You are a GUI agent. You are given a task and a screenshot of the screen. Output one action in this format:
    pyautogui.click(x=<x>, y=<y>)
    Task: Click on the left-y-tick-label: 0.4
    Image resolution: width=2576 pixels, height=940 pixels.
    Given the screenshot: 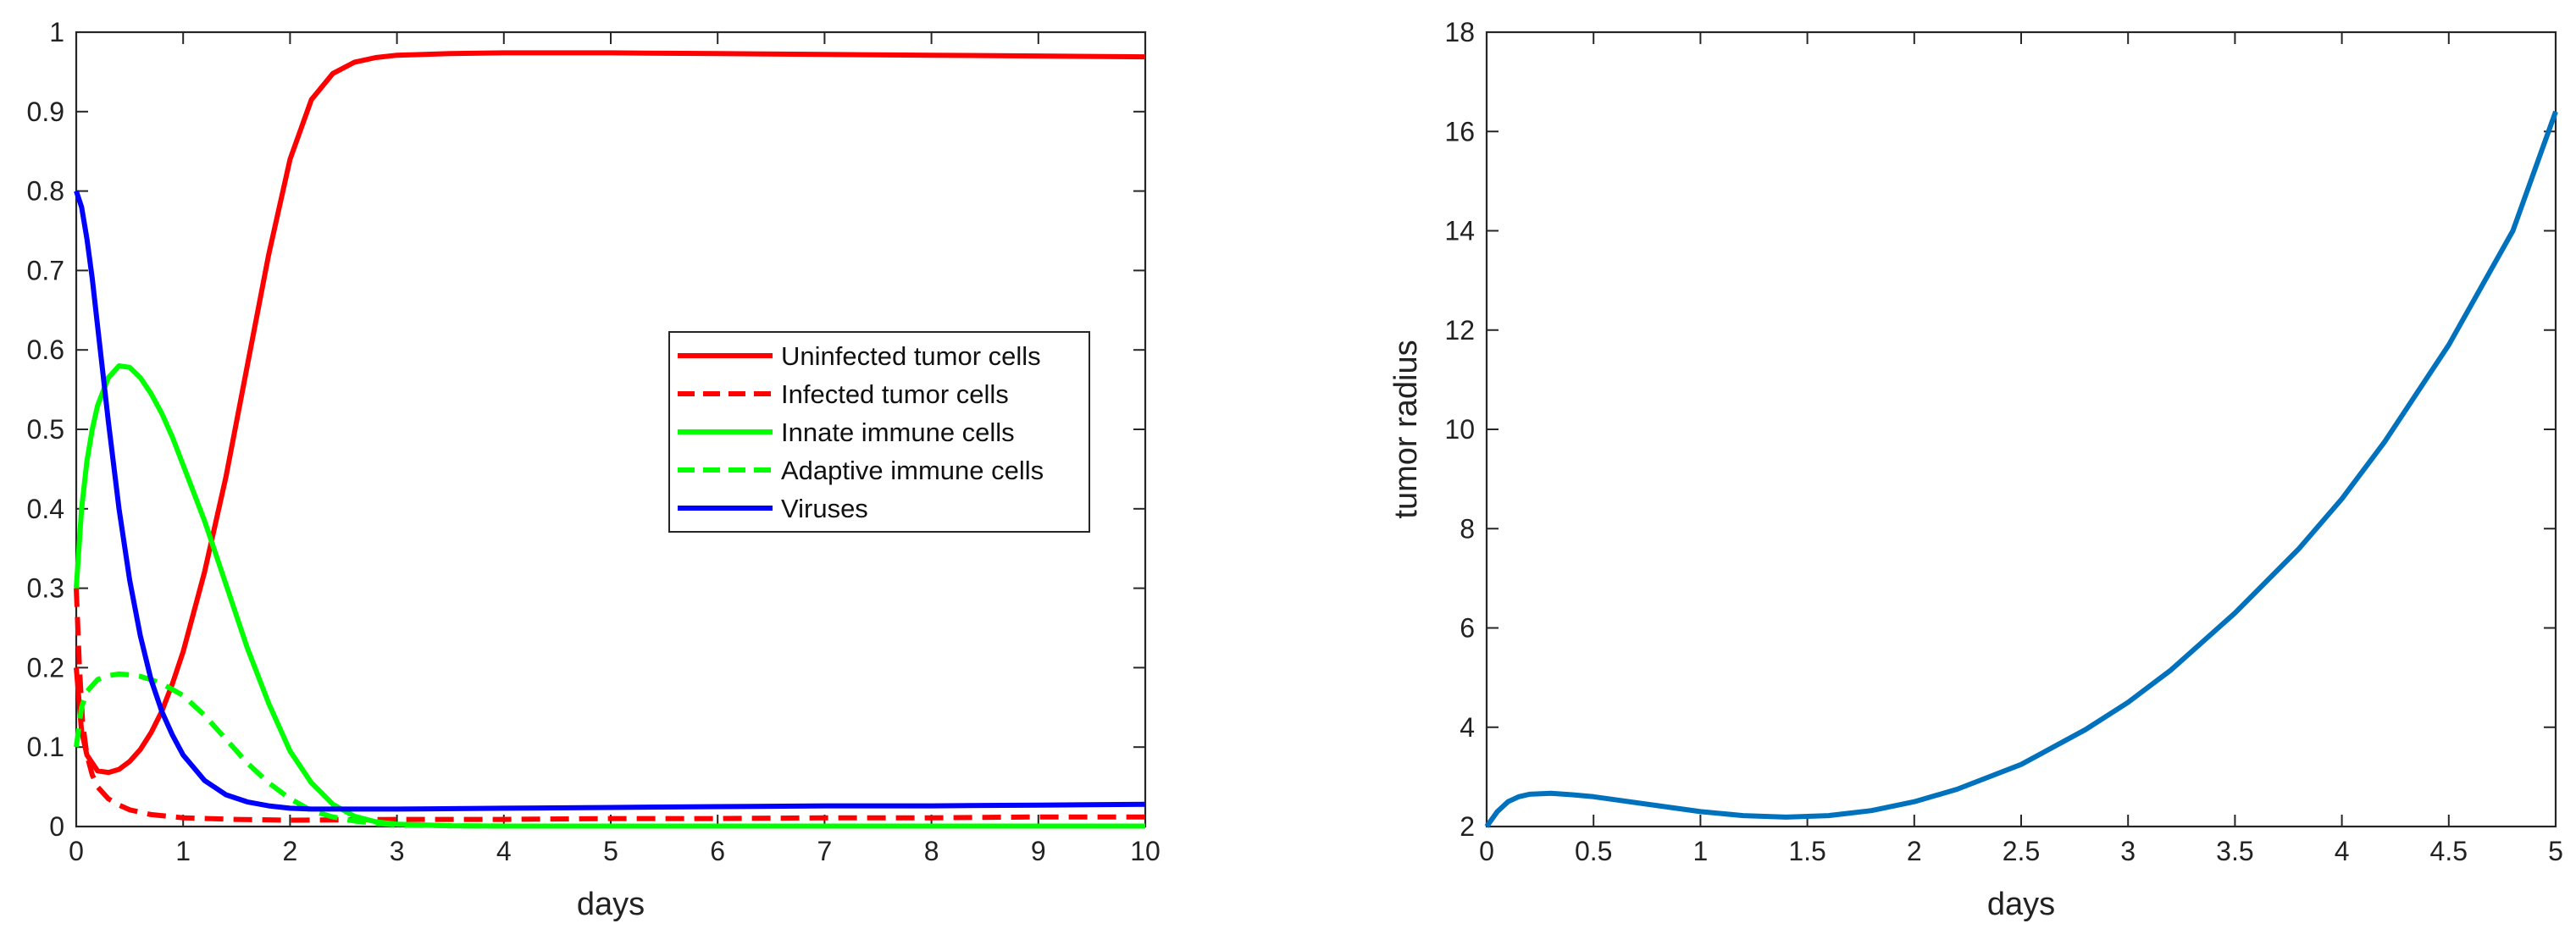 What is the action you would take?
    pyautogui.click(x=45, y=509)
    